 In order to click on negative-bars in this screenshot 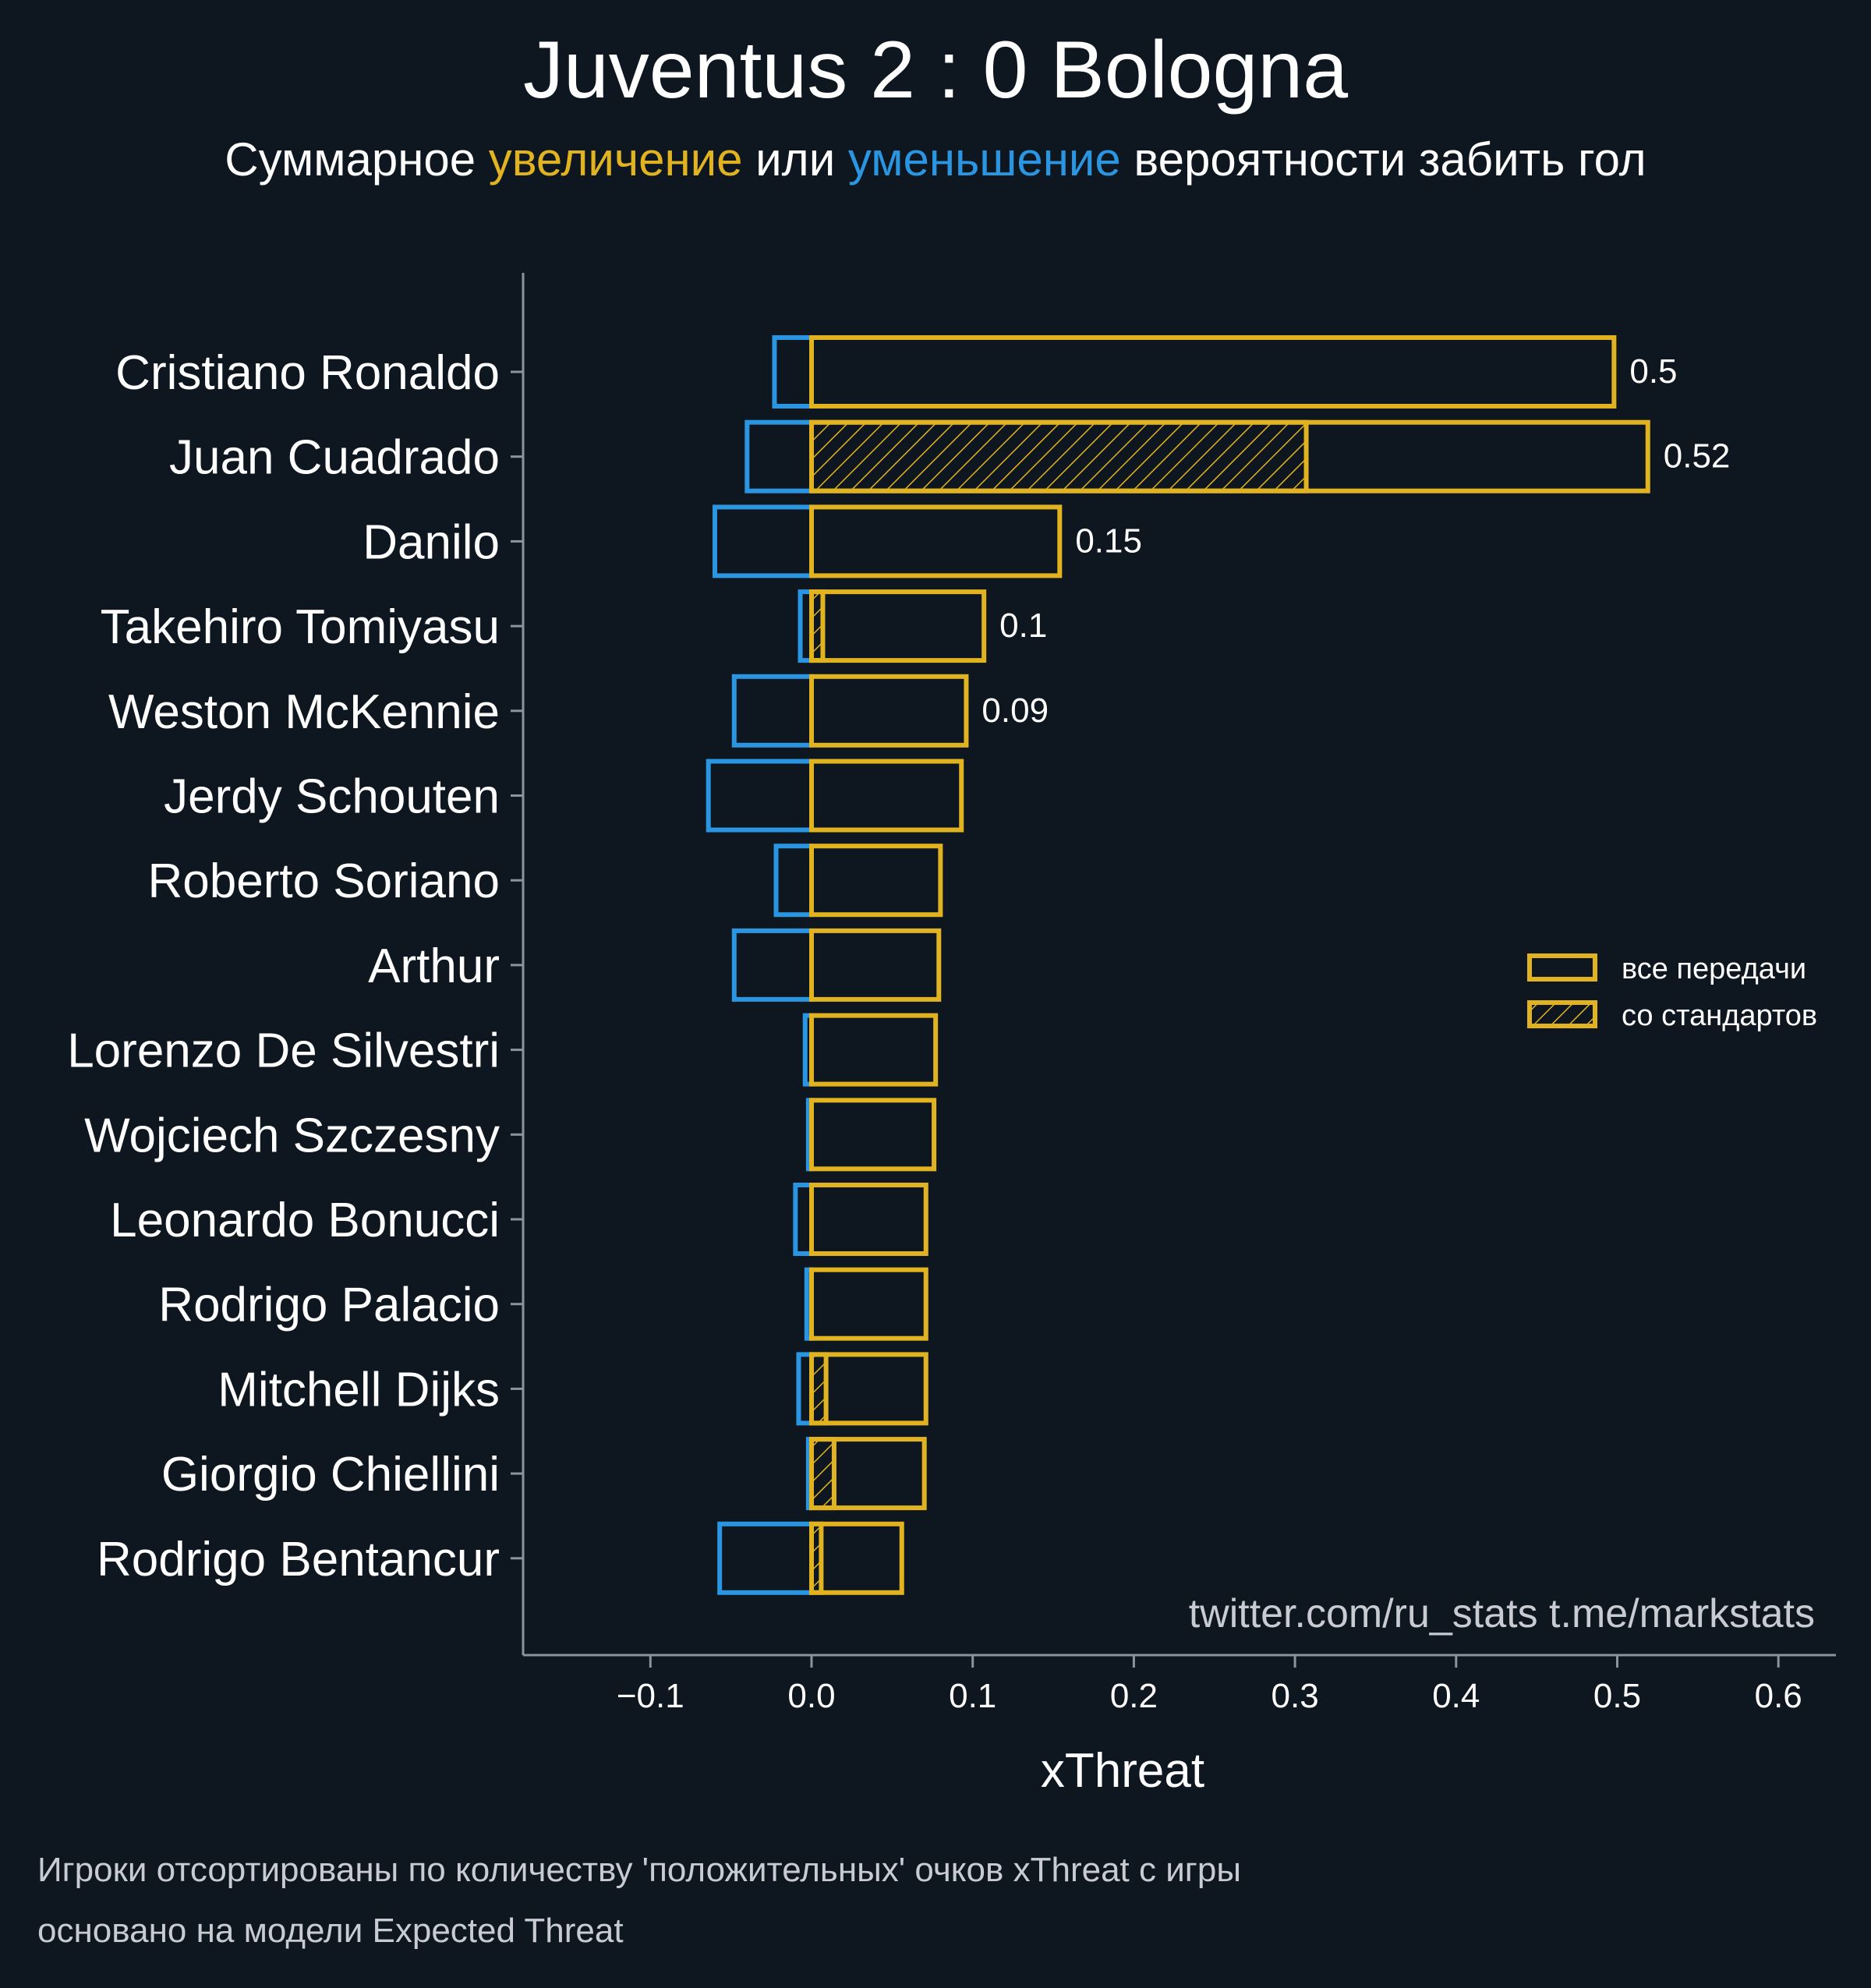, I will do `click(760, 965)`.